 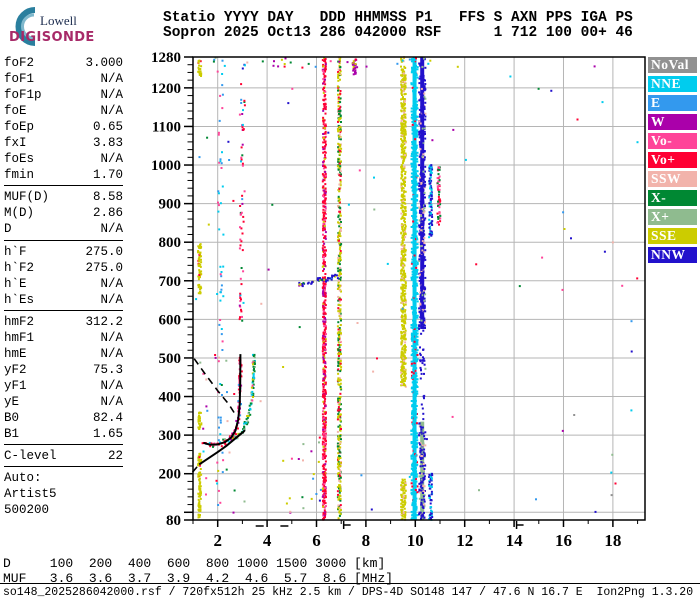 I want to click on legend-item-Vo: Vo+, so click(x=672, y=160).